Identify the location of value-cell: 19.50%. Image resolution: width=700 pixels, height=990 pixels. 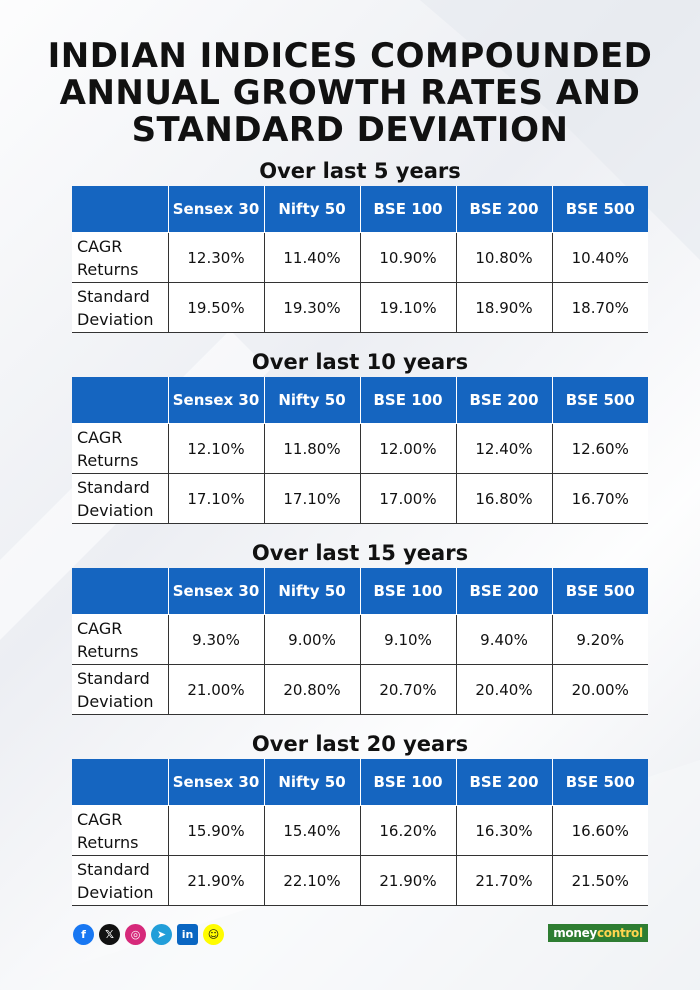
(215, 307).